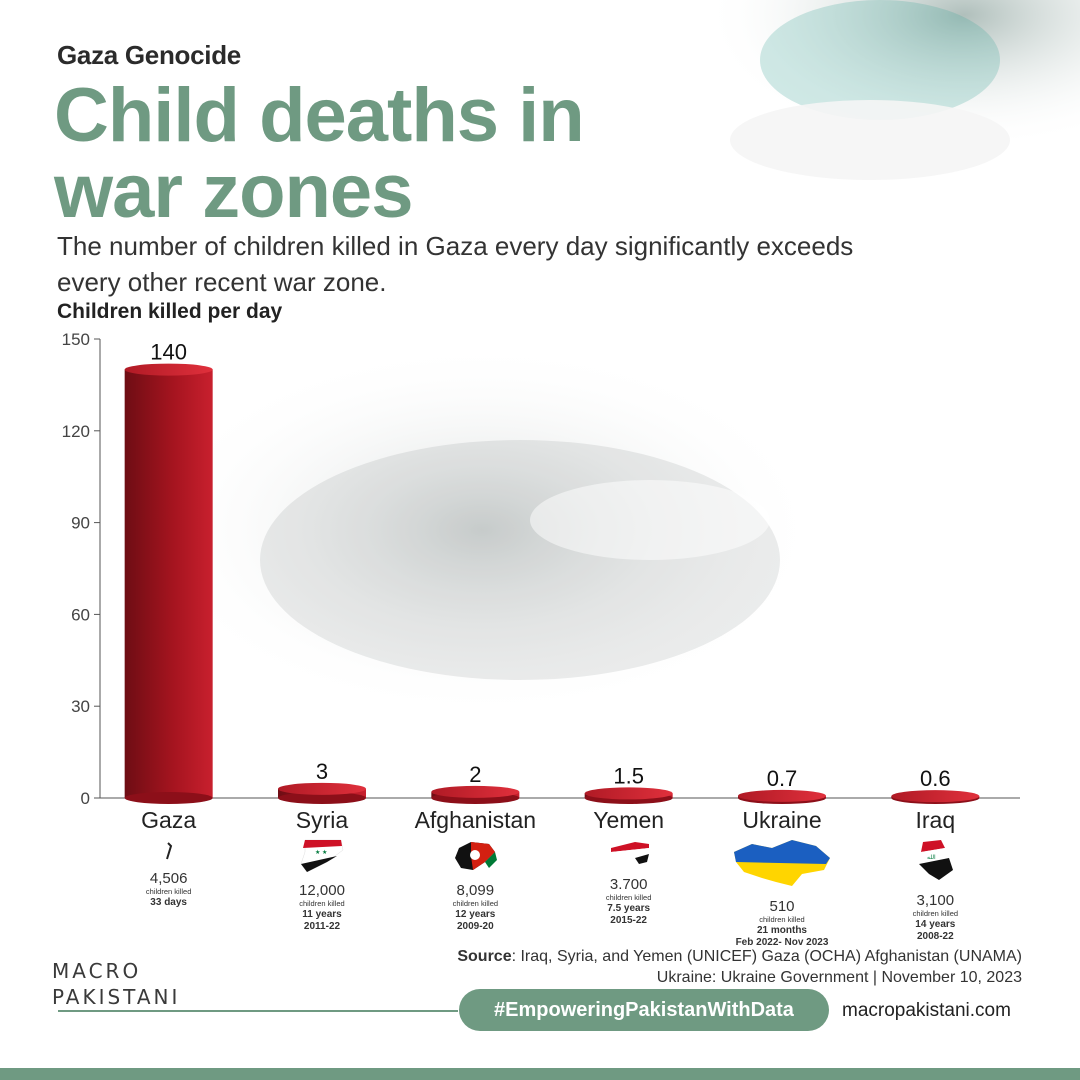 The height and width of the screenshot is (1080, 1080). I want to click on website-link: macropakistani.com, so click(926, 1010).